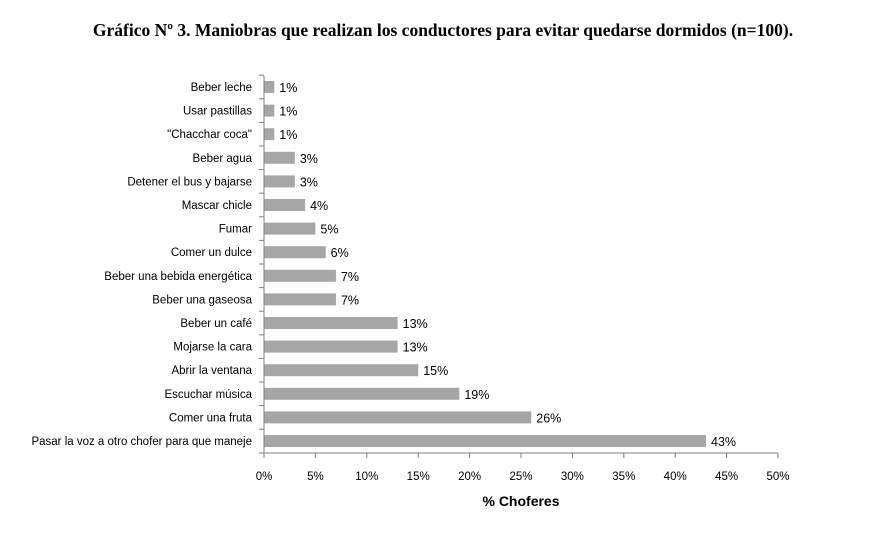 The width and height of the screenshot is (886, 536). I want to click on category-label: "Chacchar coca", so click(209, 135).